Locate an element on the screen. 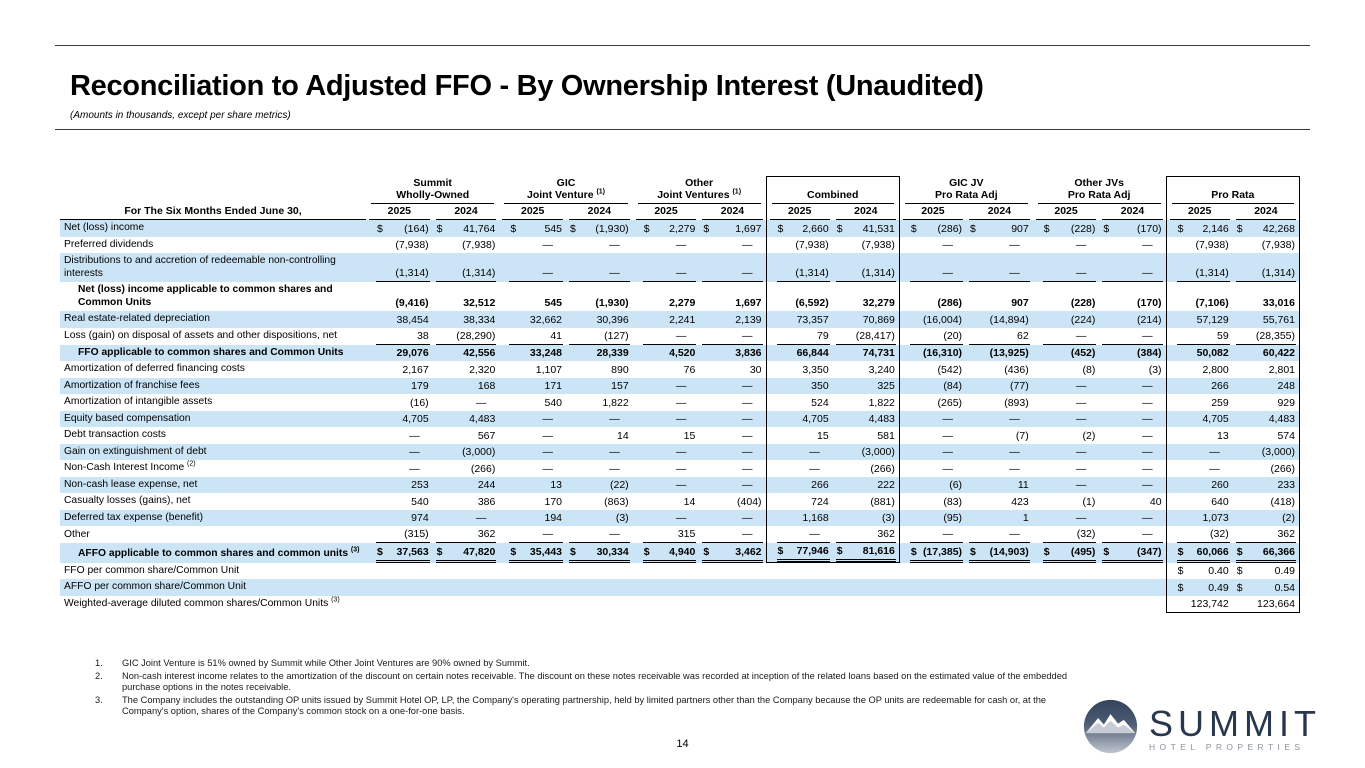  number-value: (228) is located at coordinates (1083, 303).